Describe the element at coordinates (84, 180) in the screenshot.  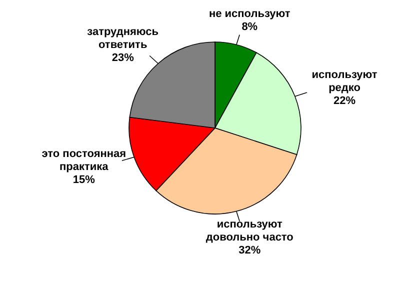
I see `data-label: 15%` at that location.